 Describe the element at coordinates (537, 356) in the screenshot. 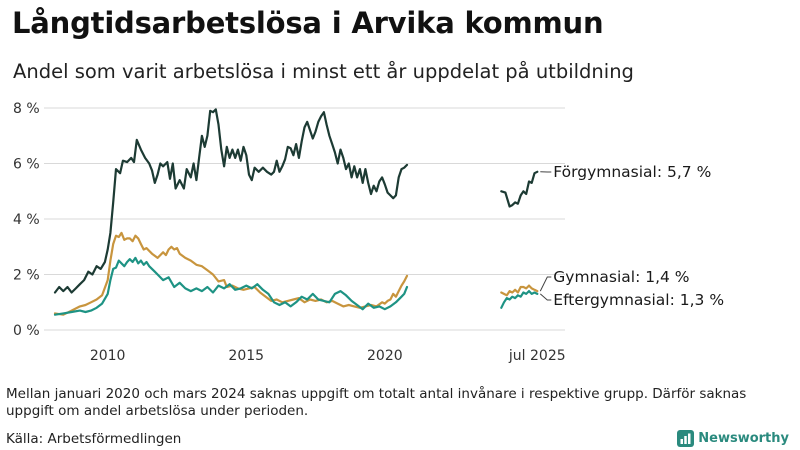

I see `x-tick-label: jul 2025` at that location.